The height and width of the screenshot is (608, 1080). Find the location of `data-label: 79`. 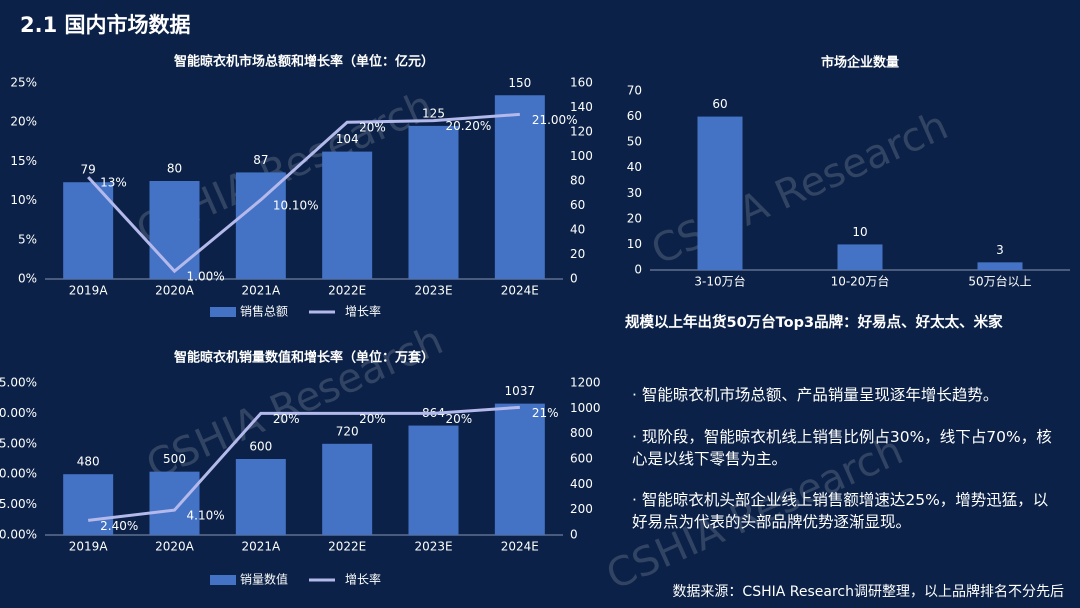

data-label: 79 is located at coordinates (88, 170).